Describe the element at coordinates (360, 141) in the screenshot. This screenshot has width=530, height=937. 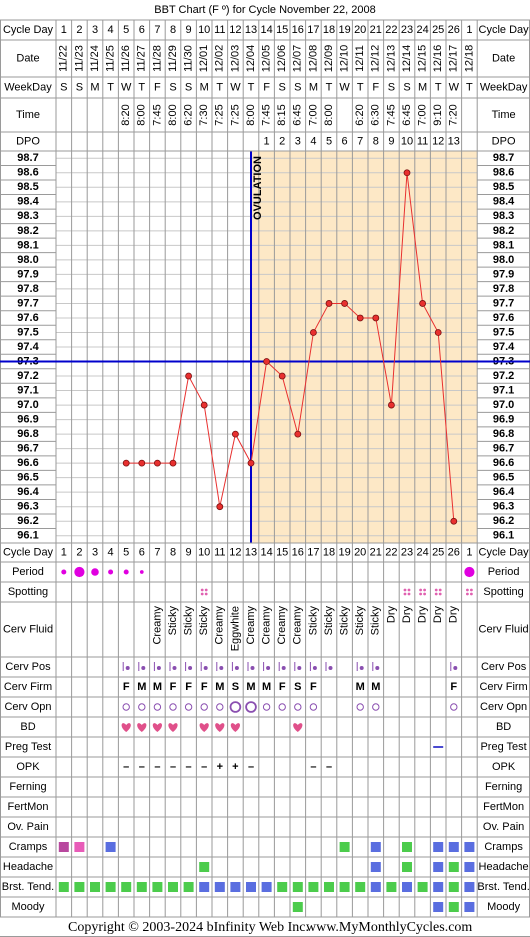
I see `cell-text: 7` at that location.